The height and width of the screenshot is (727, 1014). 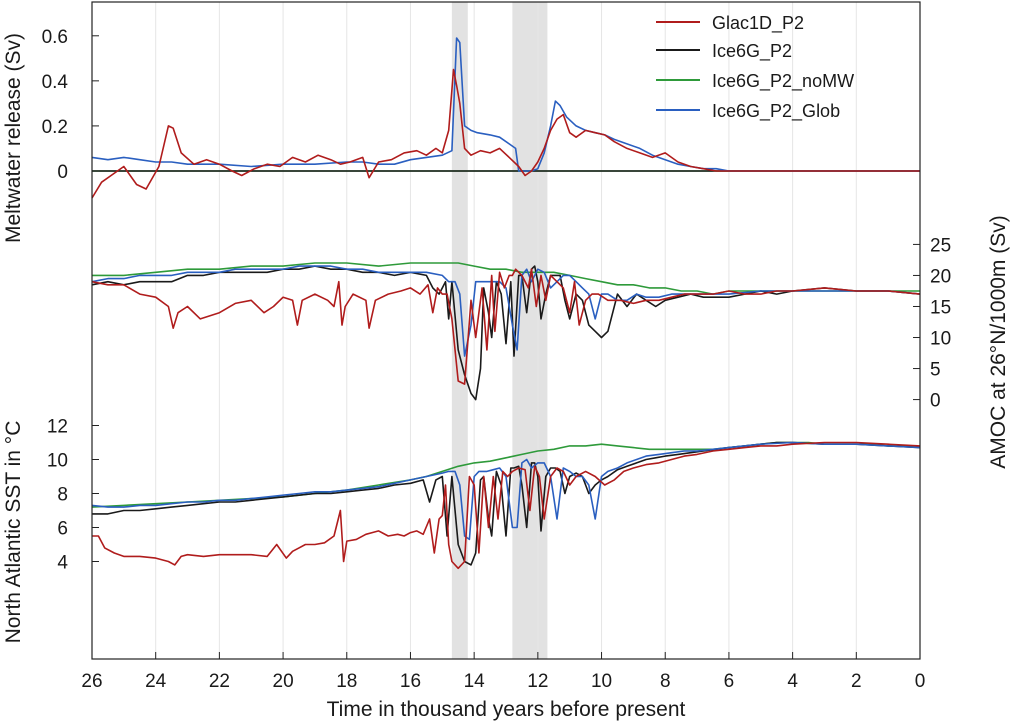 I want to click on legend-label-ice6g-p2-glob: Ice6G_P2_Glob, so click(x=776, y=111).